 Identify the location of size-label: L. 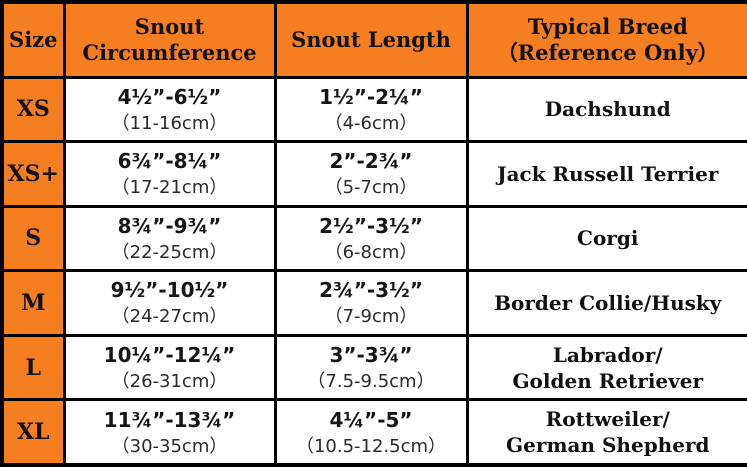
(33, 367).